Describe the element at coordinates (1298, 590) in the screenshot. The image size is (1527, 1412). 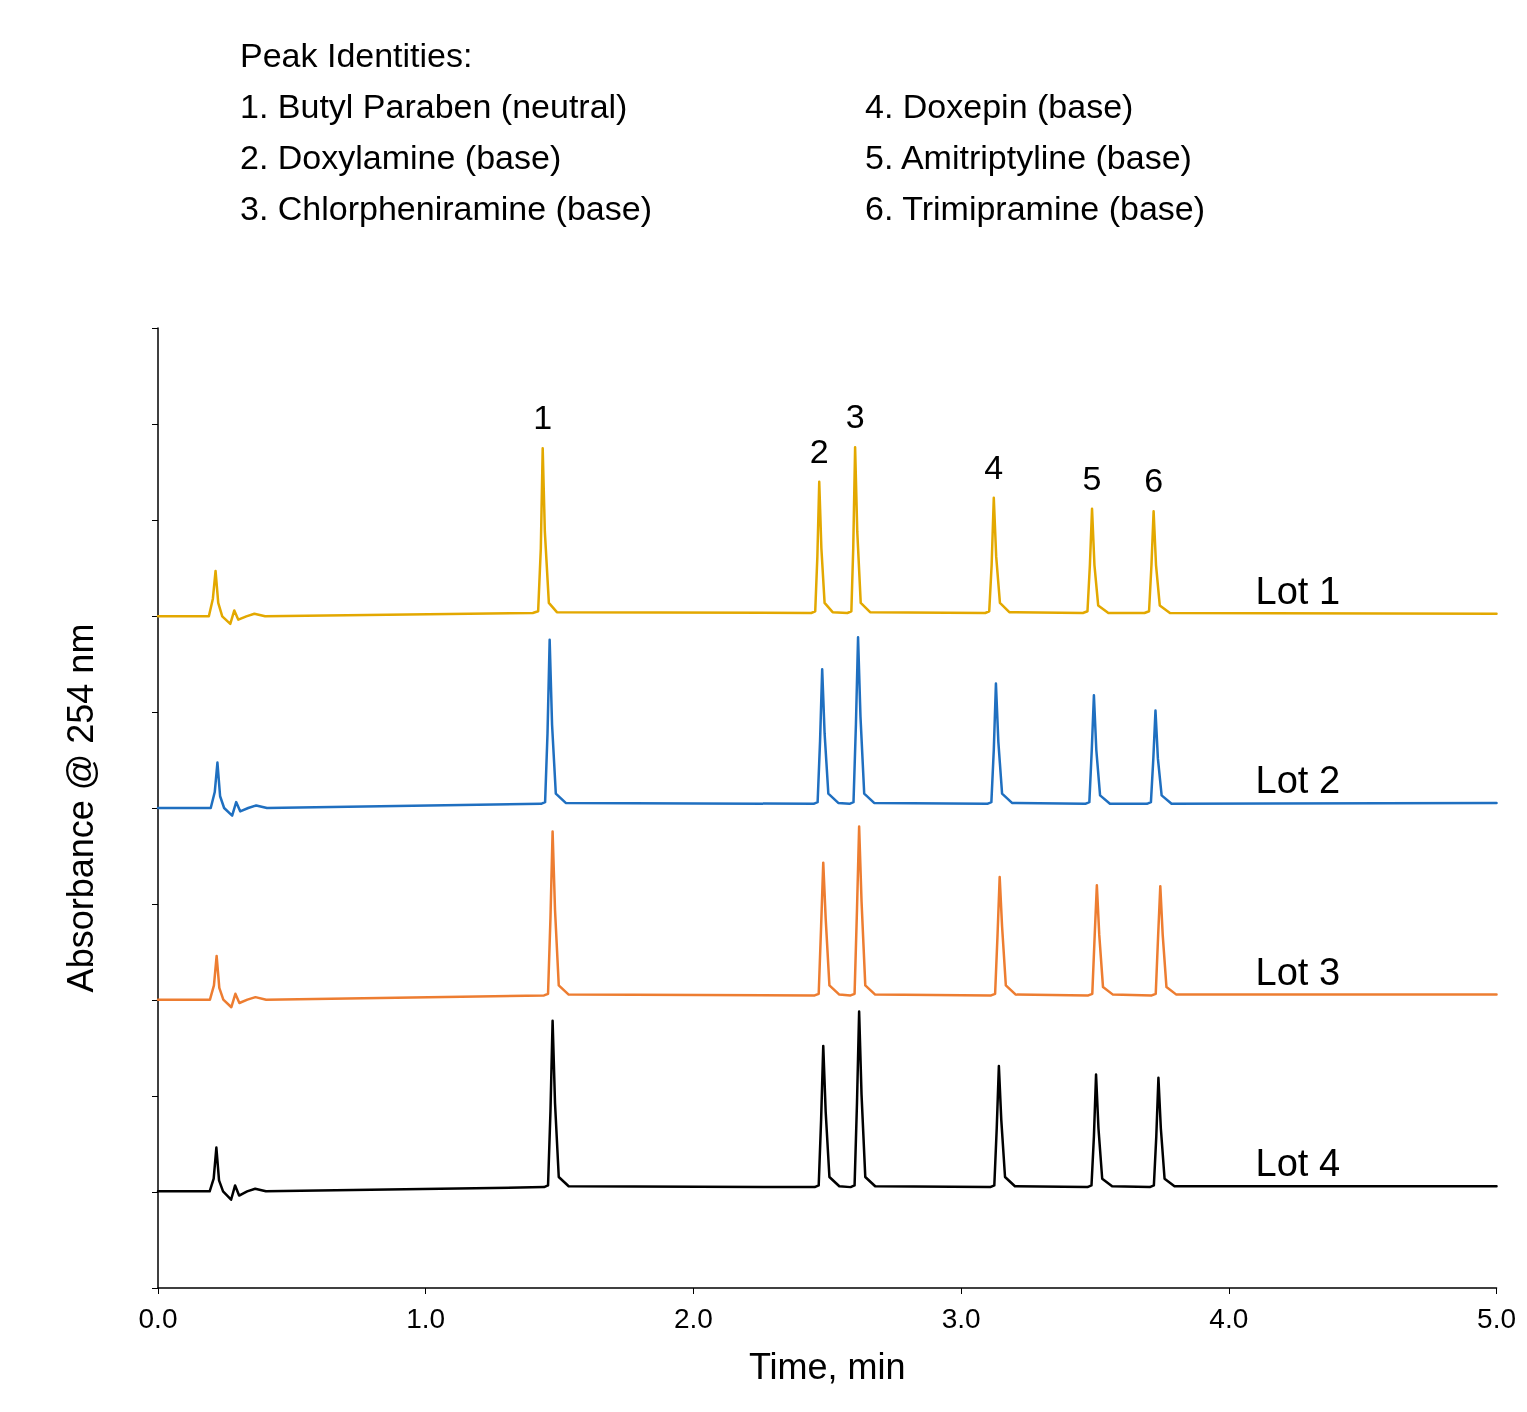
I see `series-label: Lot 1` at that location.